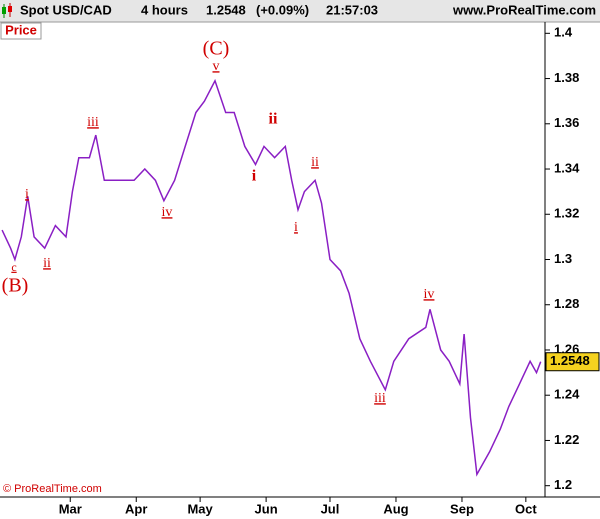 The height and width of the screenshot is (519, 600). I want to click on header-icon, so click(7, 10).